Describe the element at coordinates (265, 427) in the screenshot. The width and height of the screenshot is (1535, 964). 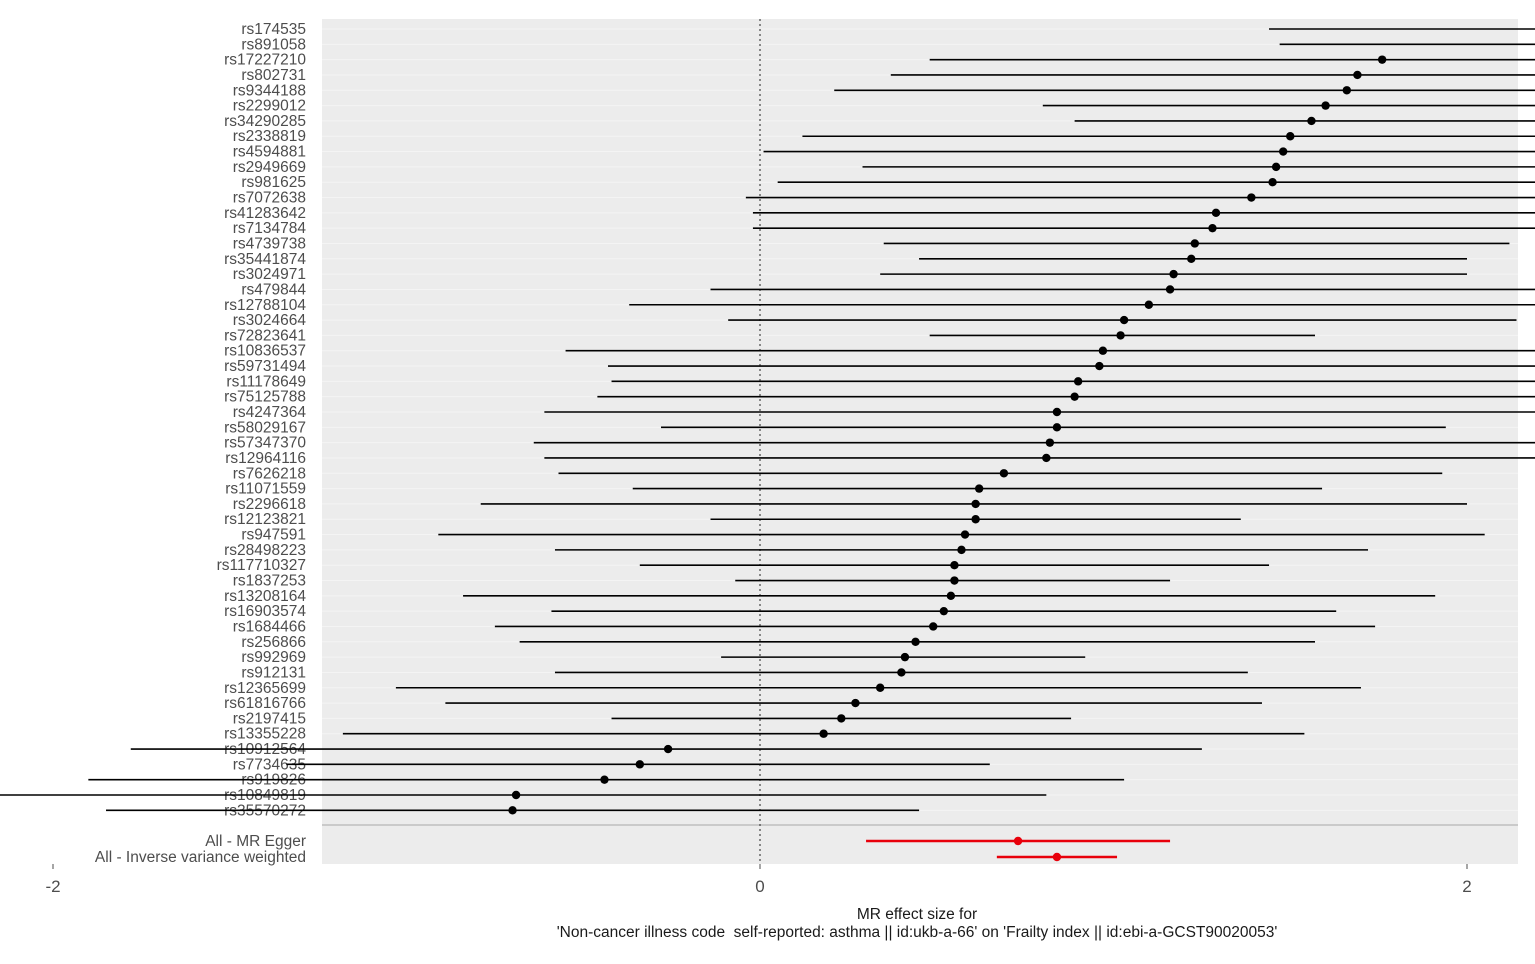
I see `snp-label: rs58029167` at that location.